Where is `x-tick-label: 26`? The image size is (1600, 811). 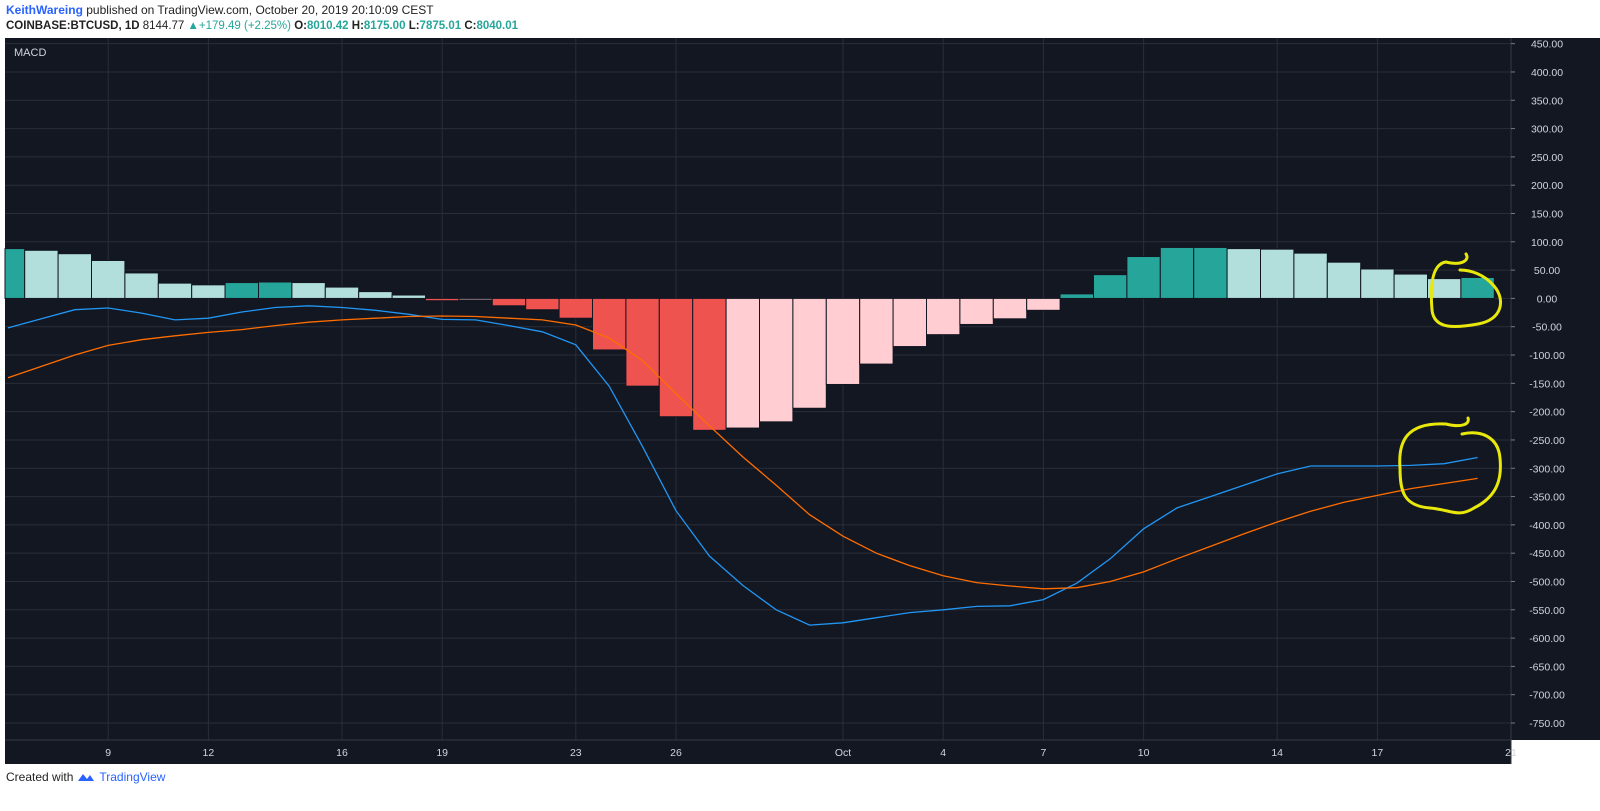 x-tick-label: 26 is located at coordinates (676, 753).